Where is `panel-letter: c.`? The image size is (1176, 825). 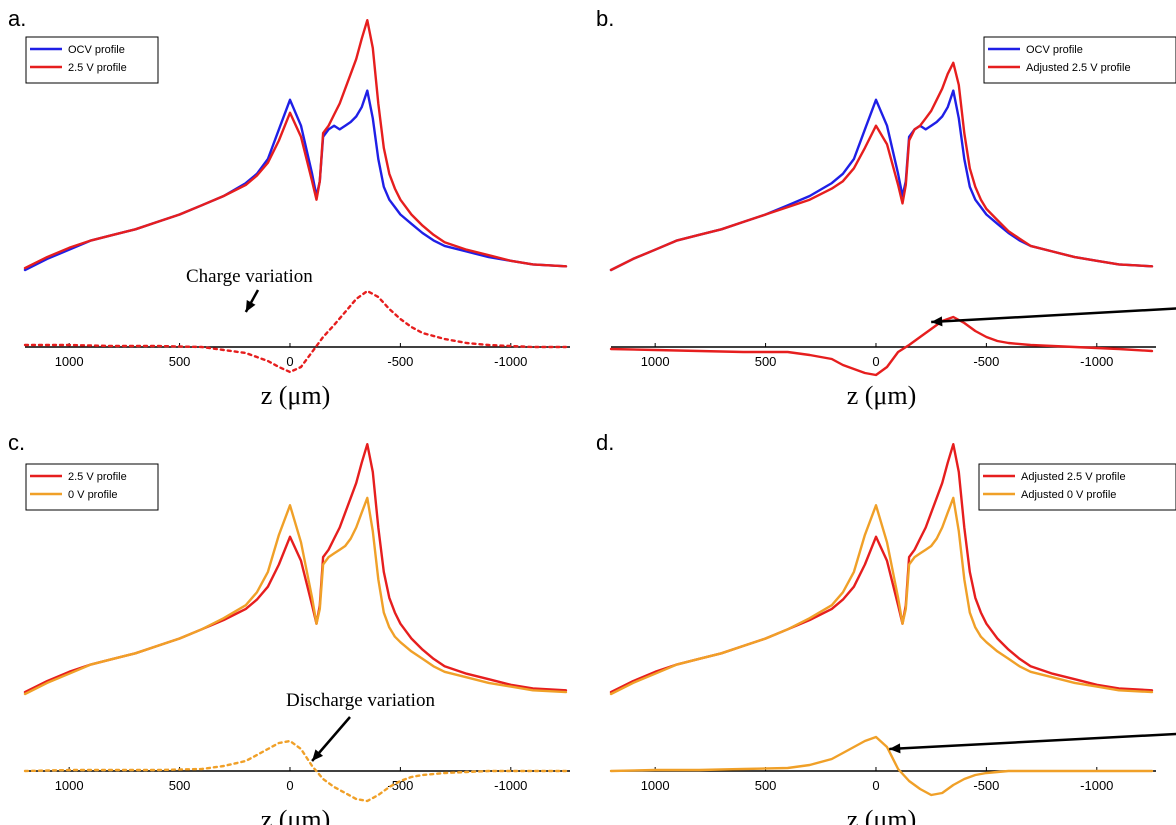
panel-letter: c. is located at coordinates (16, 442).